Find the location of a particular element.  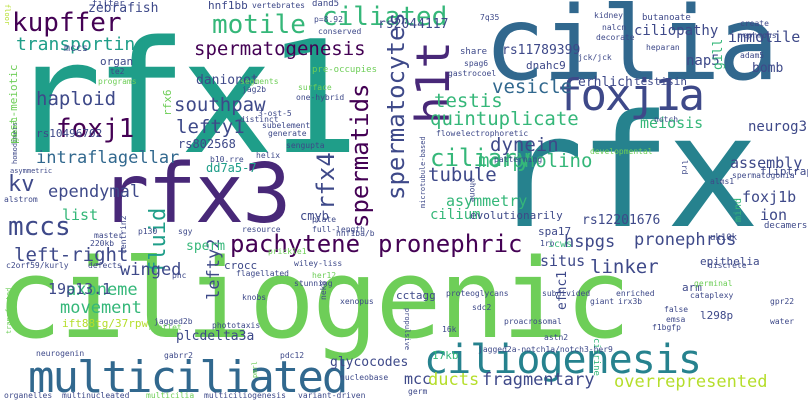

word-resource: resource is located at coordinates (261, 229).